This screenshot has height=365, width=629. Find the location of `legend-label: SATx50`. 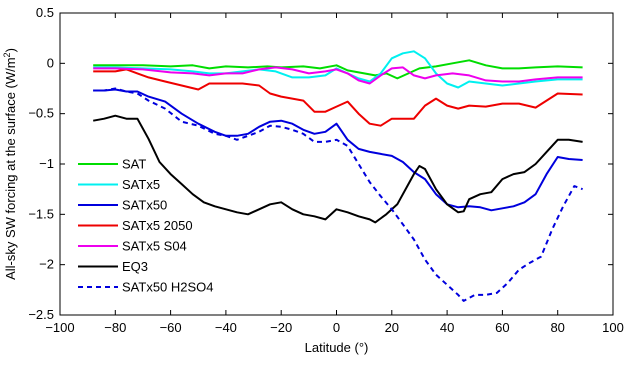

legend-label: SATx50 is located at coordinates (144, 205).